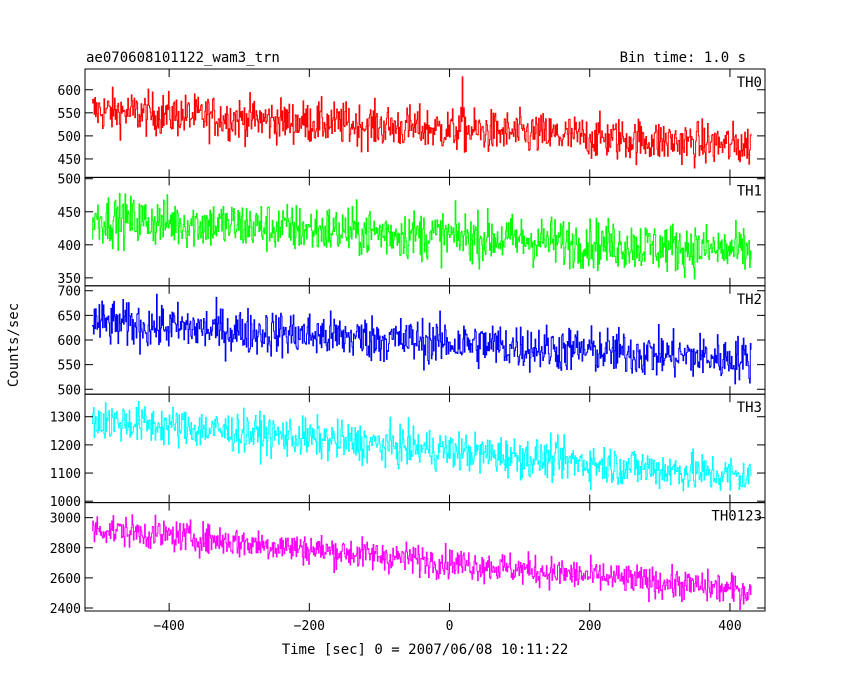  What do you see at coordinates (589, 626) in the screenshot?
I see `x-tick-label: 200` at bounding box center [589, 626].